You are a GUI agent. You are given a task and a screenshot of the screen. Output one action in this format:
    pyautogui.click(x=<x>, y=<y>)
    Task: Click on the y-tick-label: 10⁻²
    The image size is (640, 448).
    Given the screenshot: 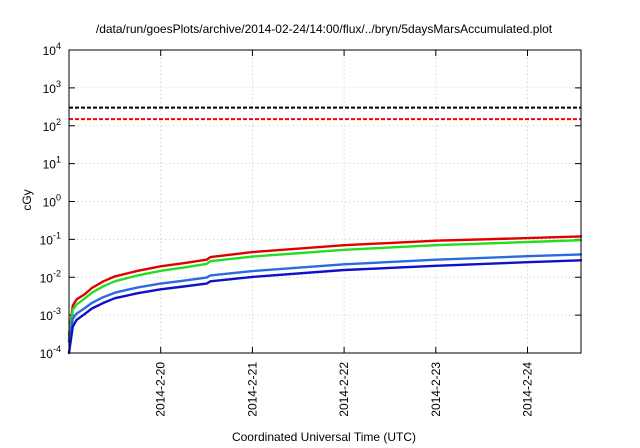 What is the action you would take?
    pyautogui.click(x=50, y=276)
    